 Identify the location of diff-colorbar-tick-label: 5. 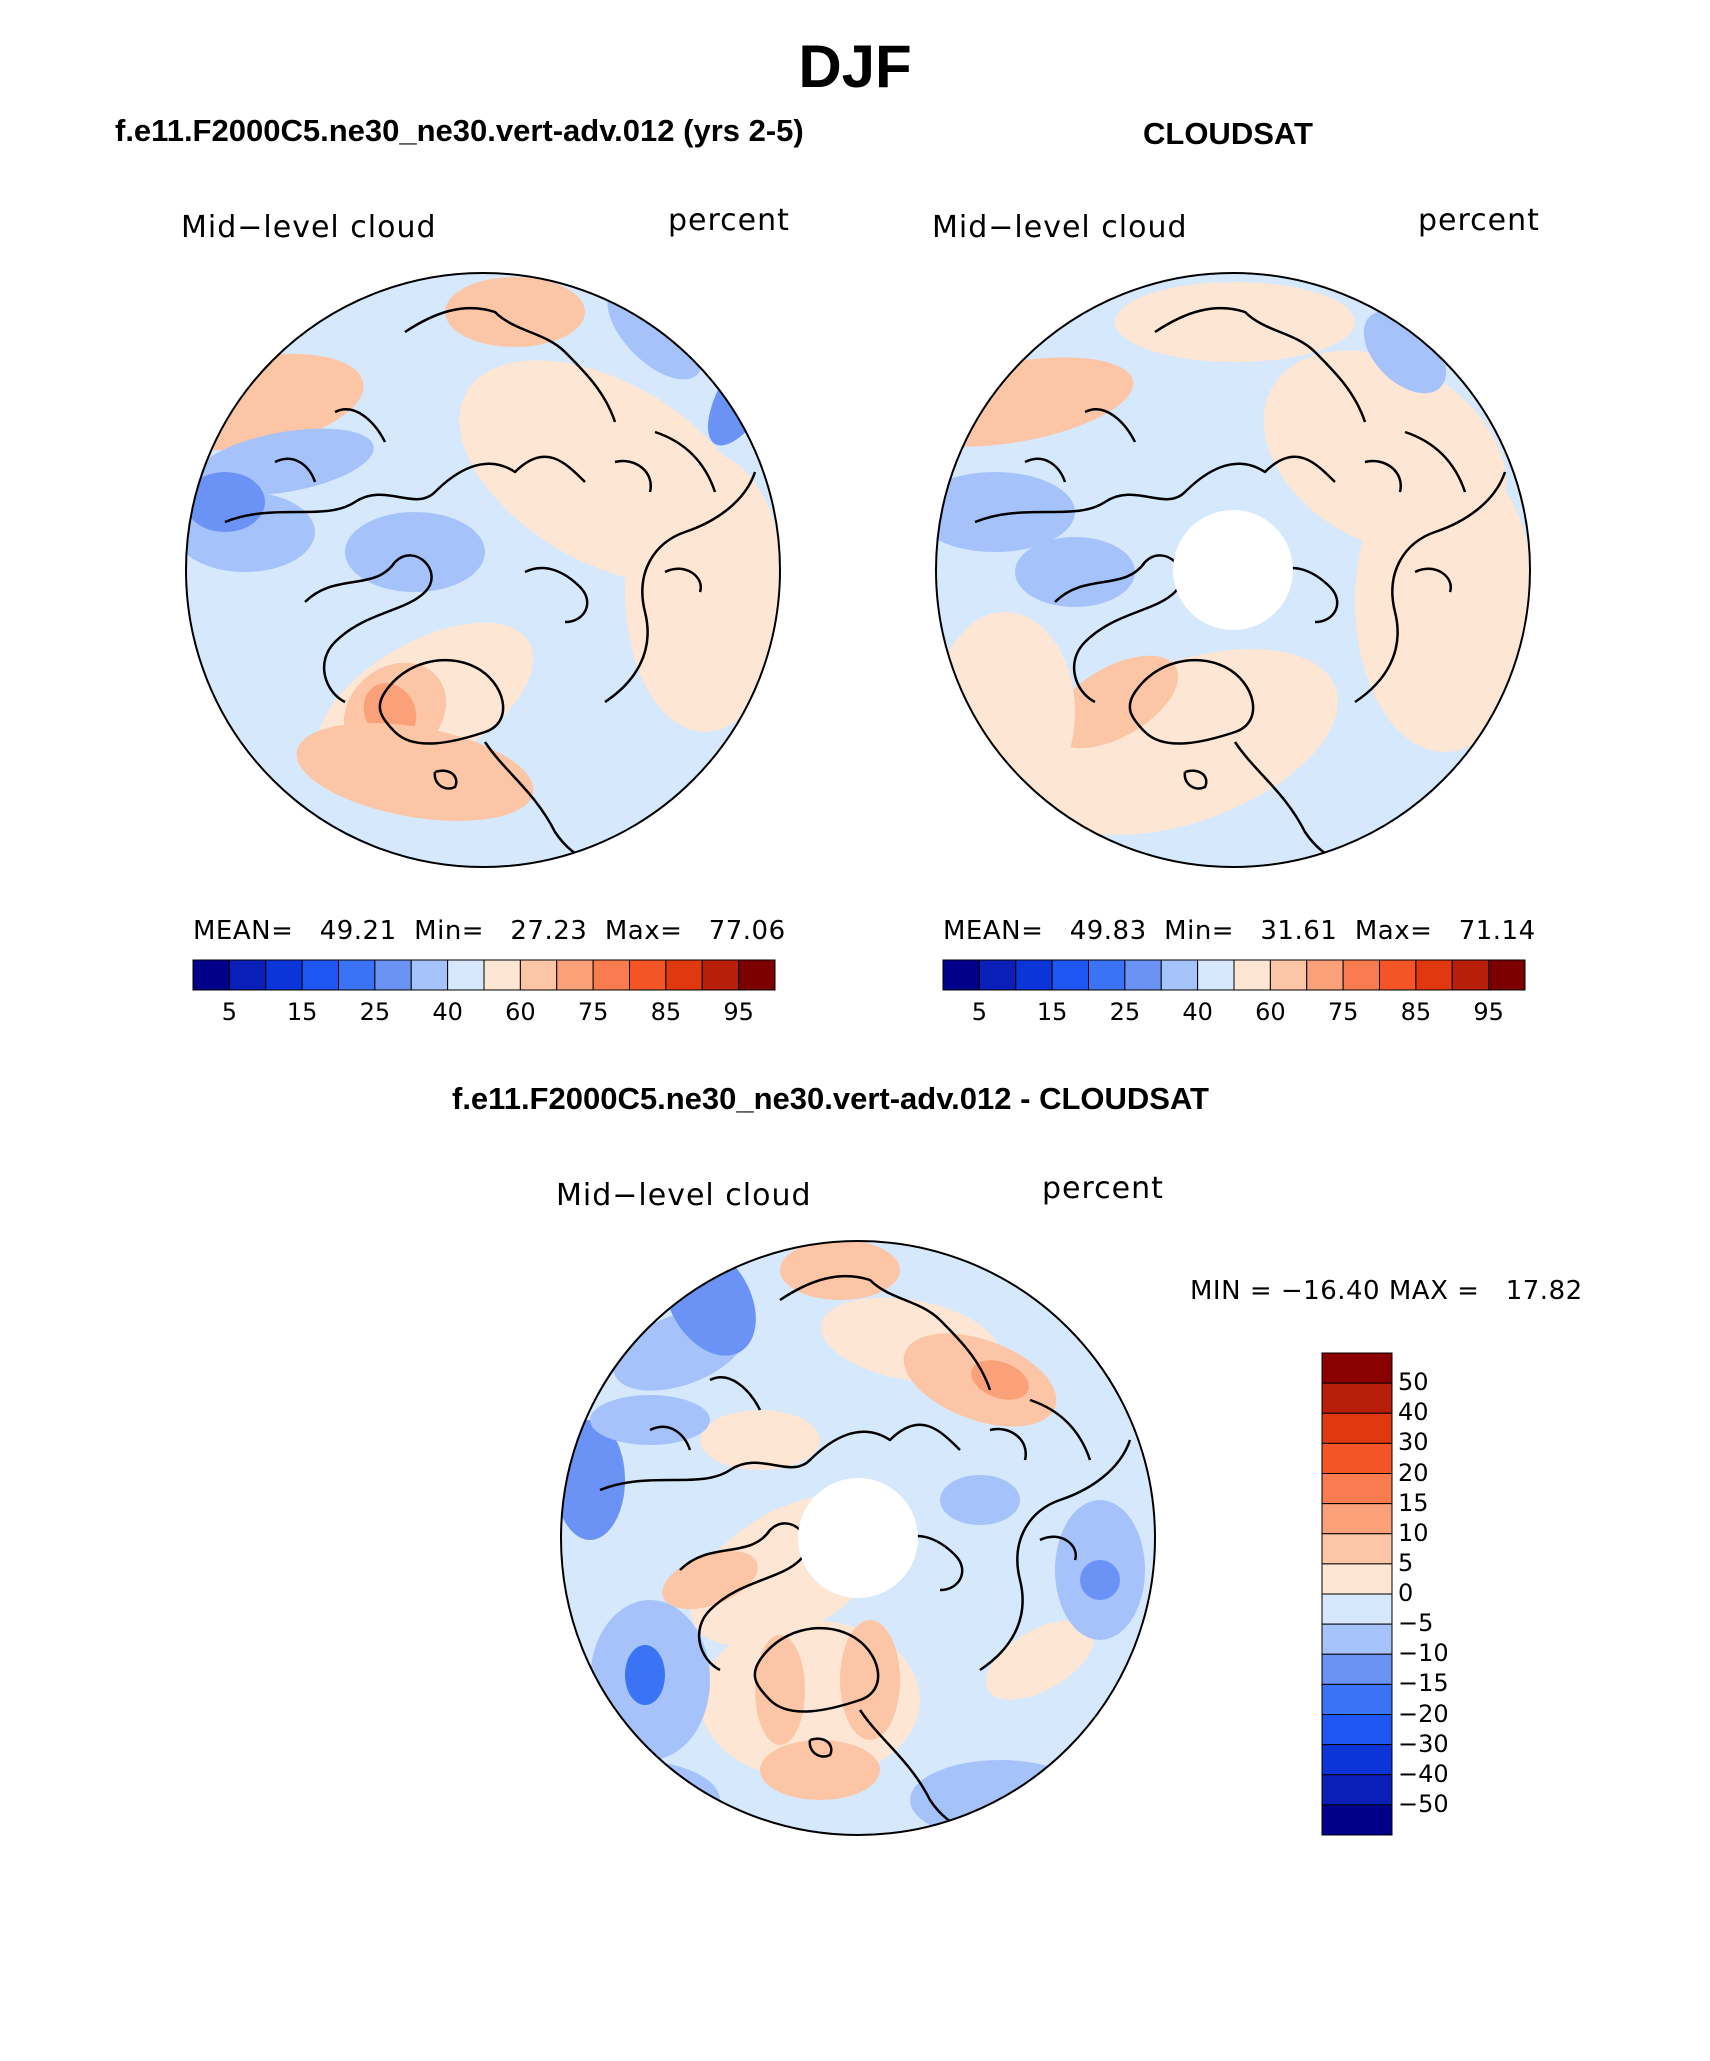
(1406, 1562).